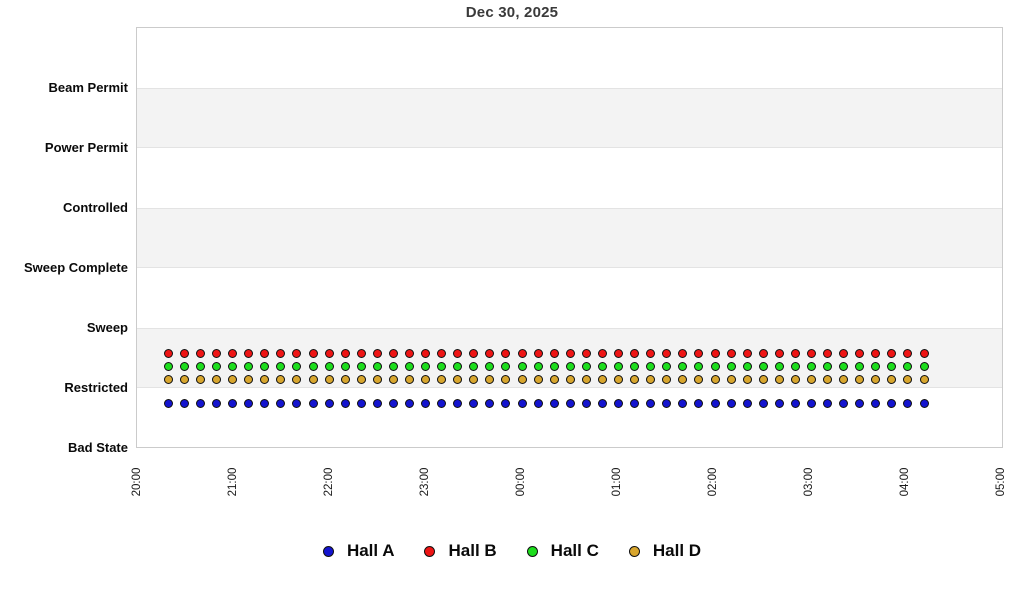 This screenshot has width=1024, height=600. What do you see at coordinates (521, 482) in the screenshot?
I see `x-tick-label-0000: 00:00` at bounding box center [521, 482].